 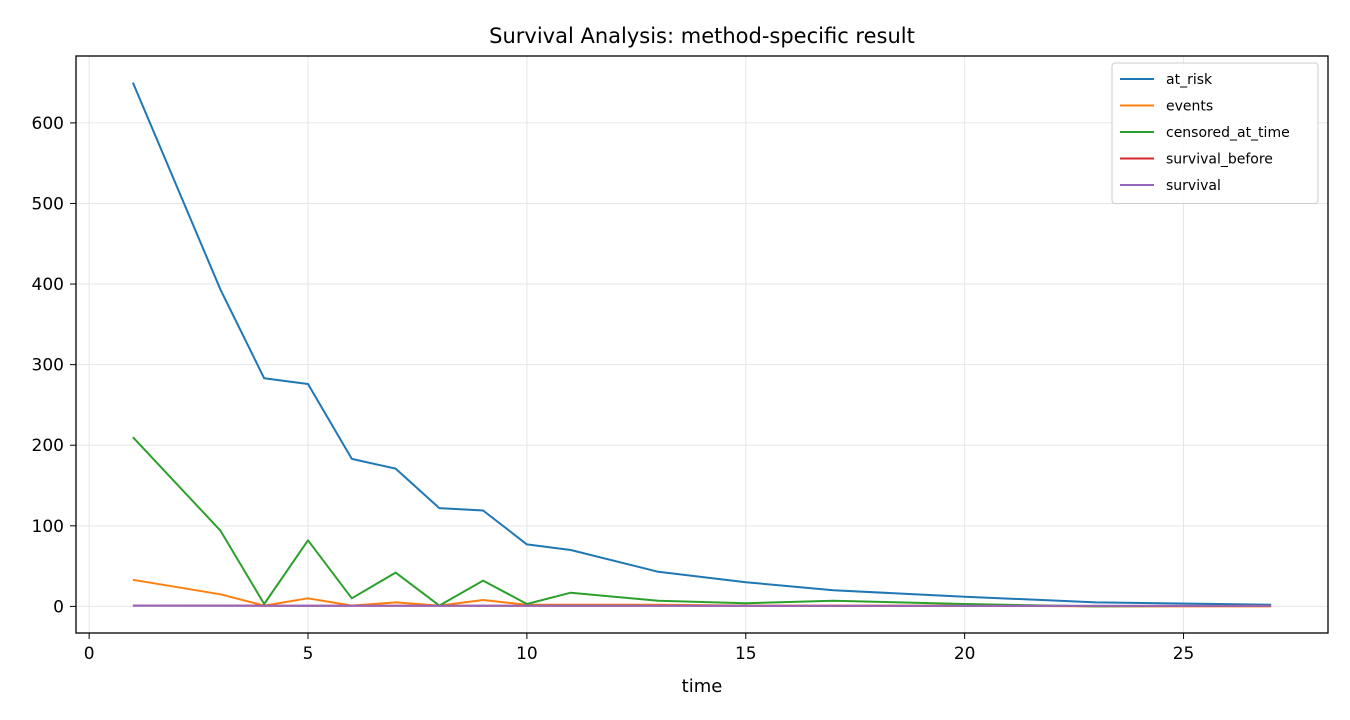 What do you see at coordinates (308, 654) in the screenshot?
I see `x-tick-label: 5` at bounding box center [308, 654].